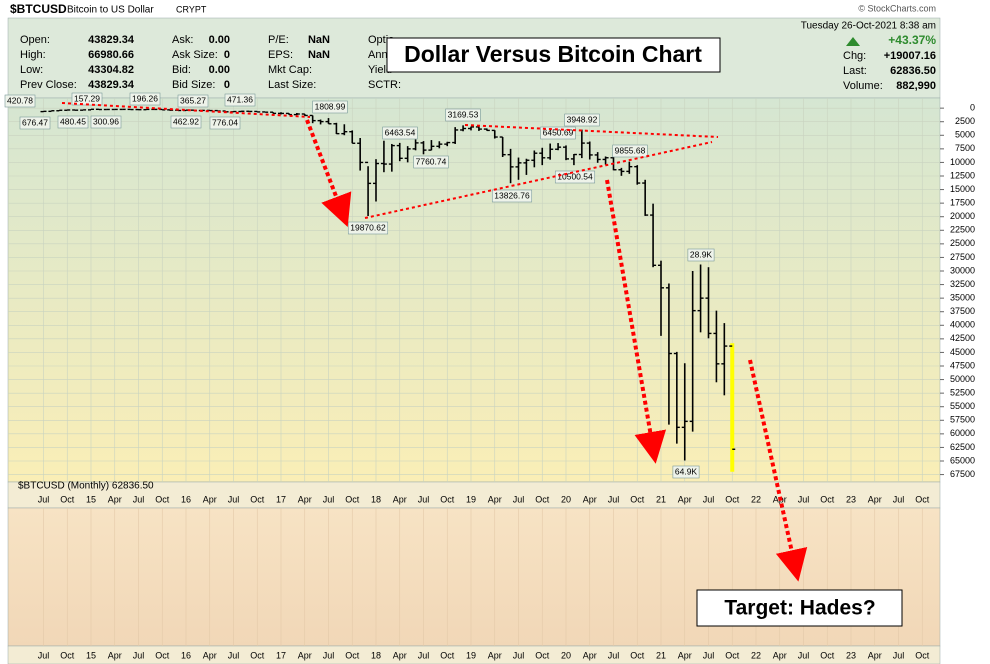 The width and height of the screenshot is (990, 664). I want to click on annotation: 7760.74, so click(431, 161).